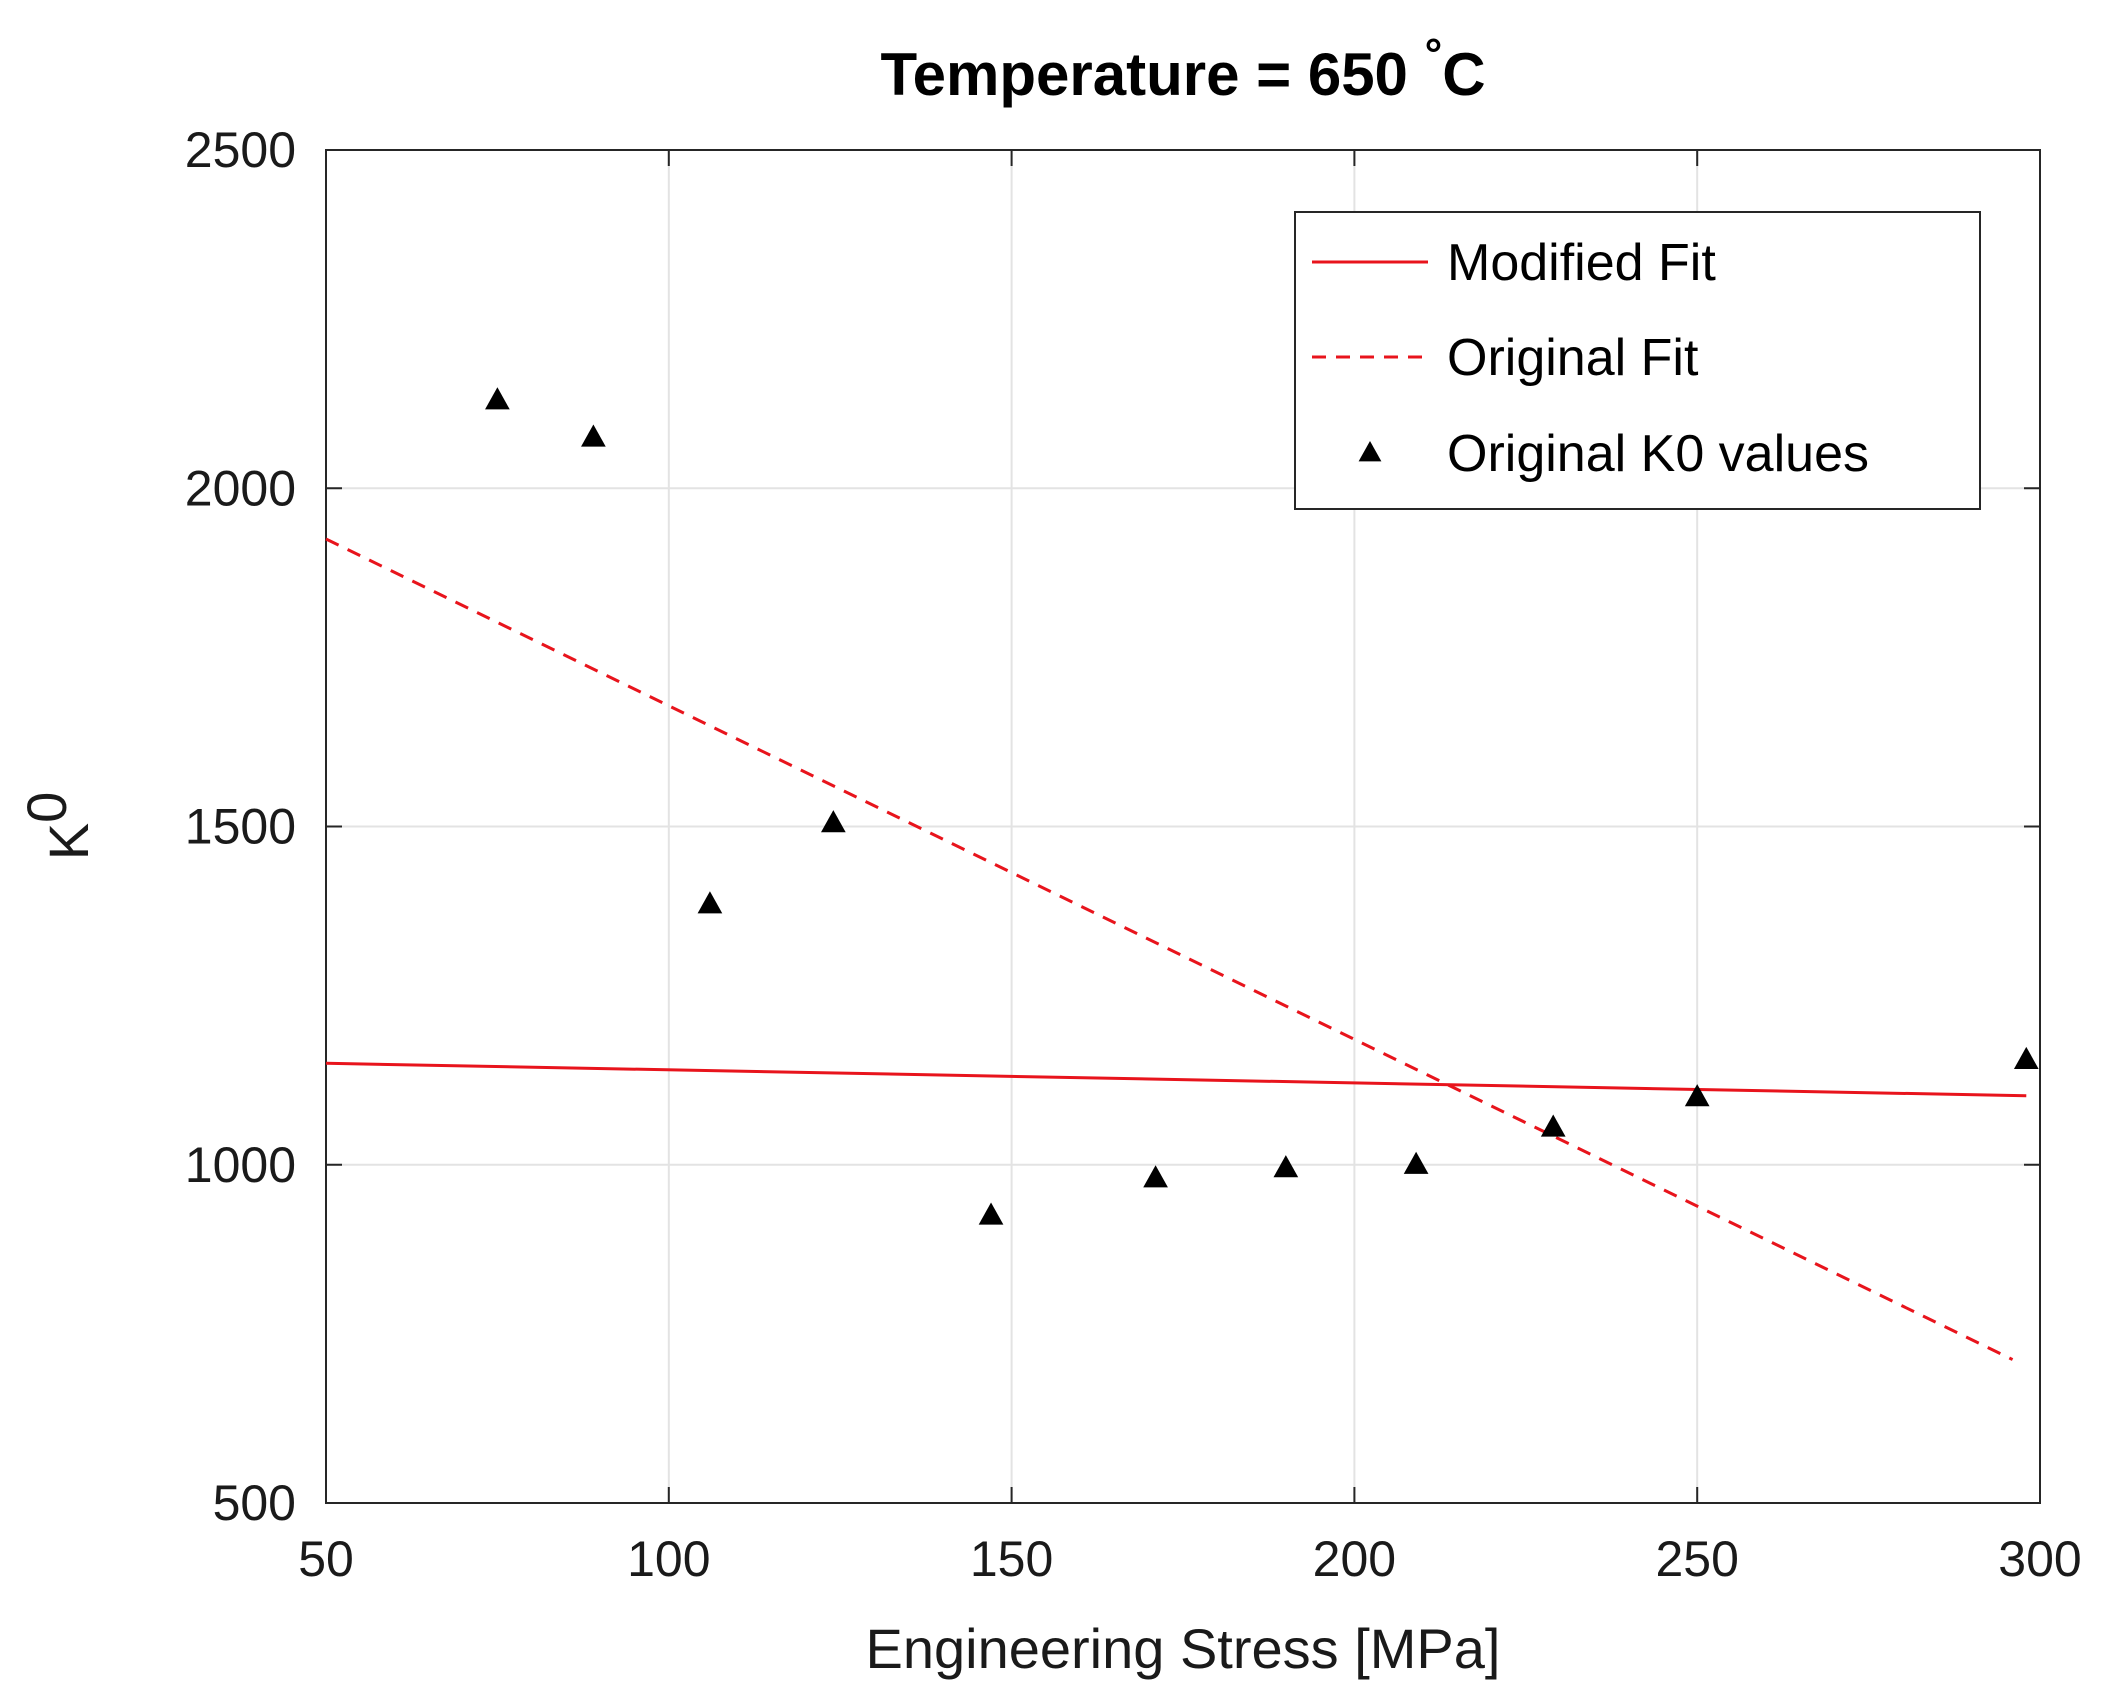 This screenshot has width=2112, height=1686. What do you see at coordinates (668, 1559) in the screenshot?
I see `x-tick-label: 100` at bounding box center [668, 1559].